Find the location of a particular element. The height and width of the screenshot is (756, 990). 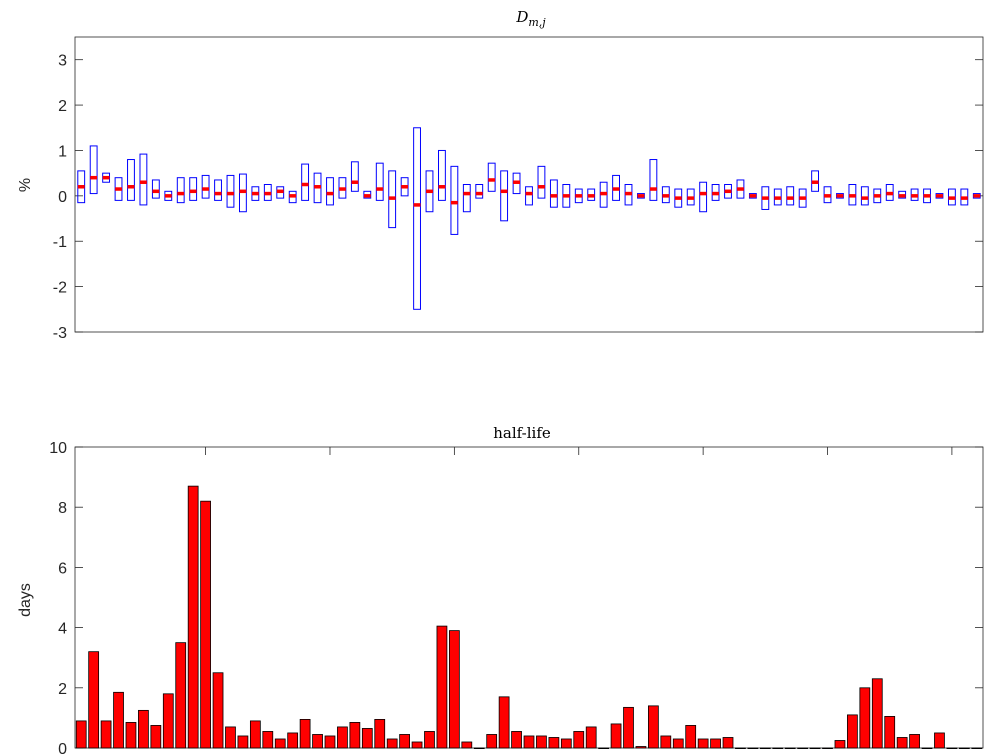

bottom-y-tick-label: 6 is located at coordinates (62, 568).